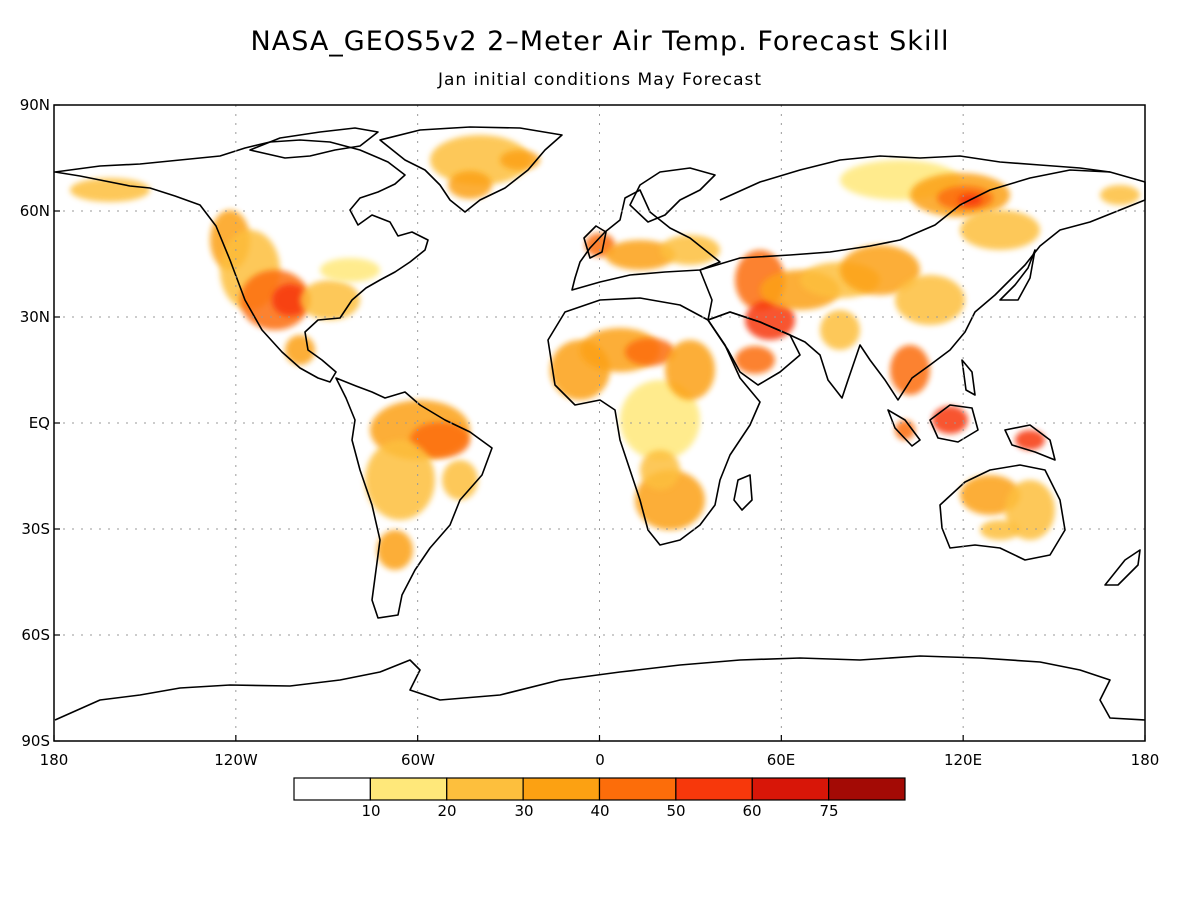 This screenshot has width=1200, height=900. What do you see at coordinates (829, 811) in the screenshot?
I see `colorbar-label-75: 75` at bounding box center [829, 811].